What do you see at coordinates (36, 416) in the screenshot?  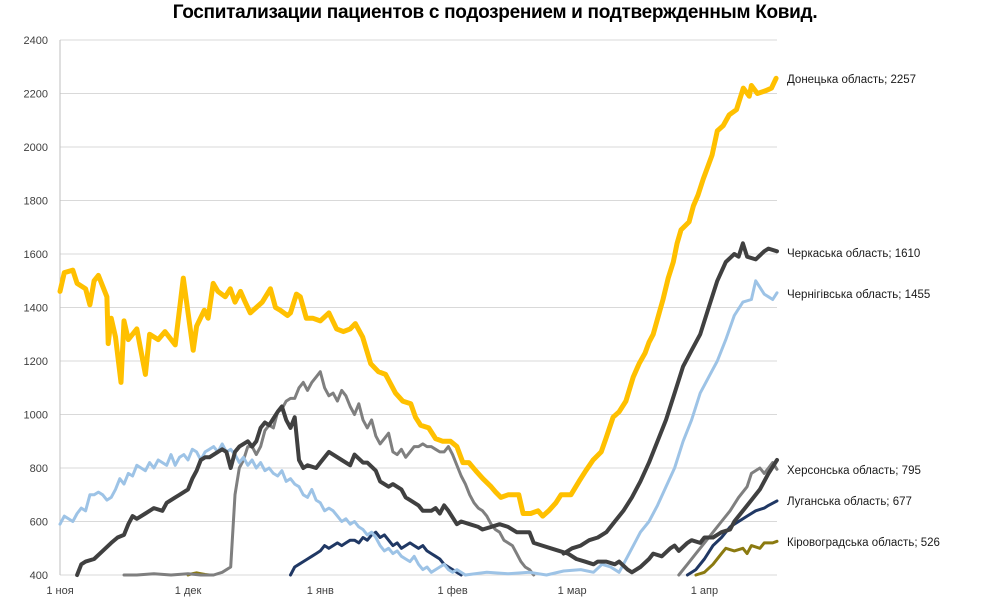 I see `y-tick-label: 1000` at bounding box center [36, 416].